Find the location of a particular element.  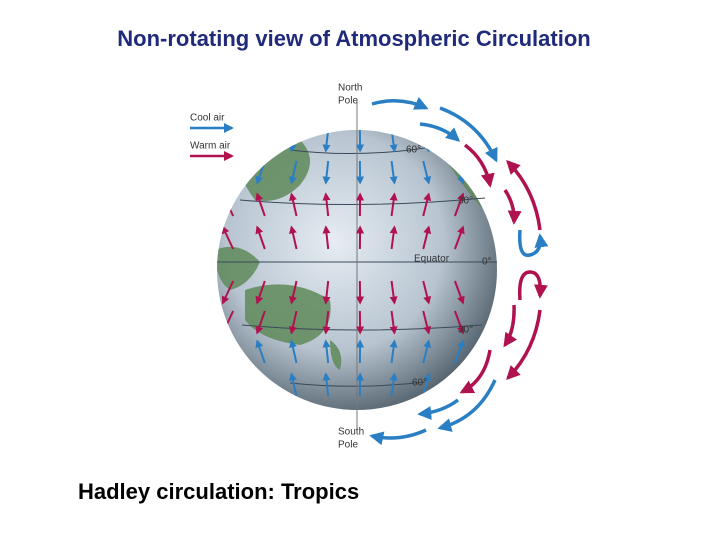

equator-label: Equator is located at coordinates (432, 259).